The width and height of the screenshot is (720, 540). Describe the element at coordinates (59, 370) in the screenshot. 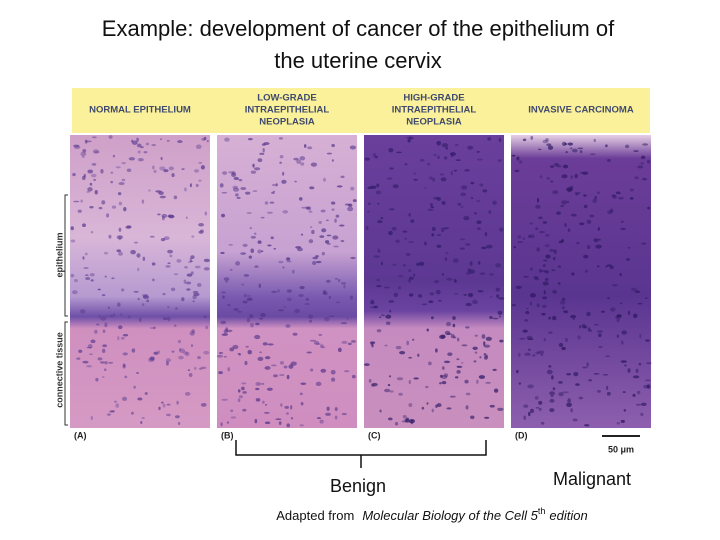

I see `side-label: connective tissue` at that location.